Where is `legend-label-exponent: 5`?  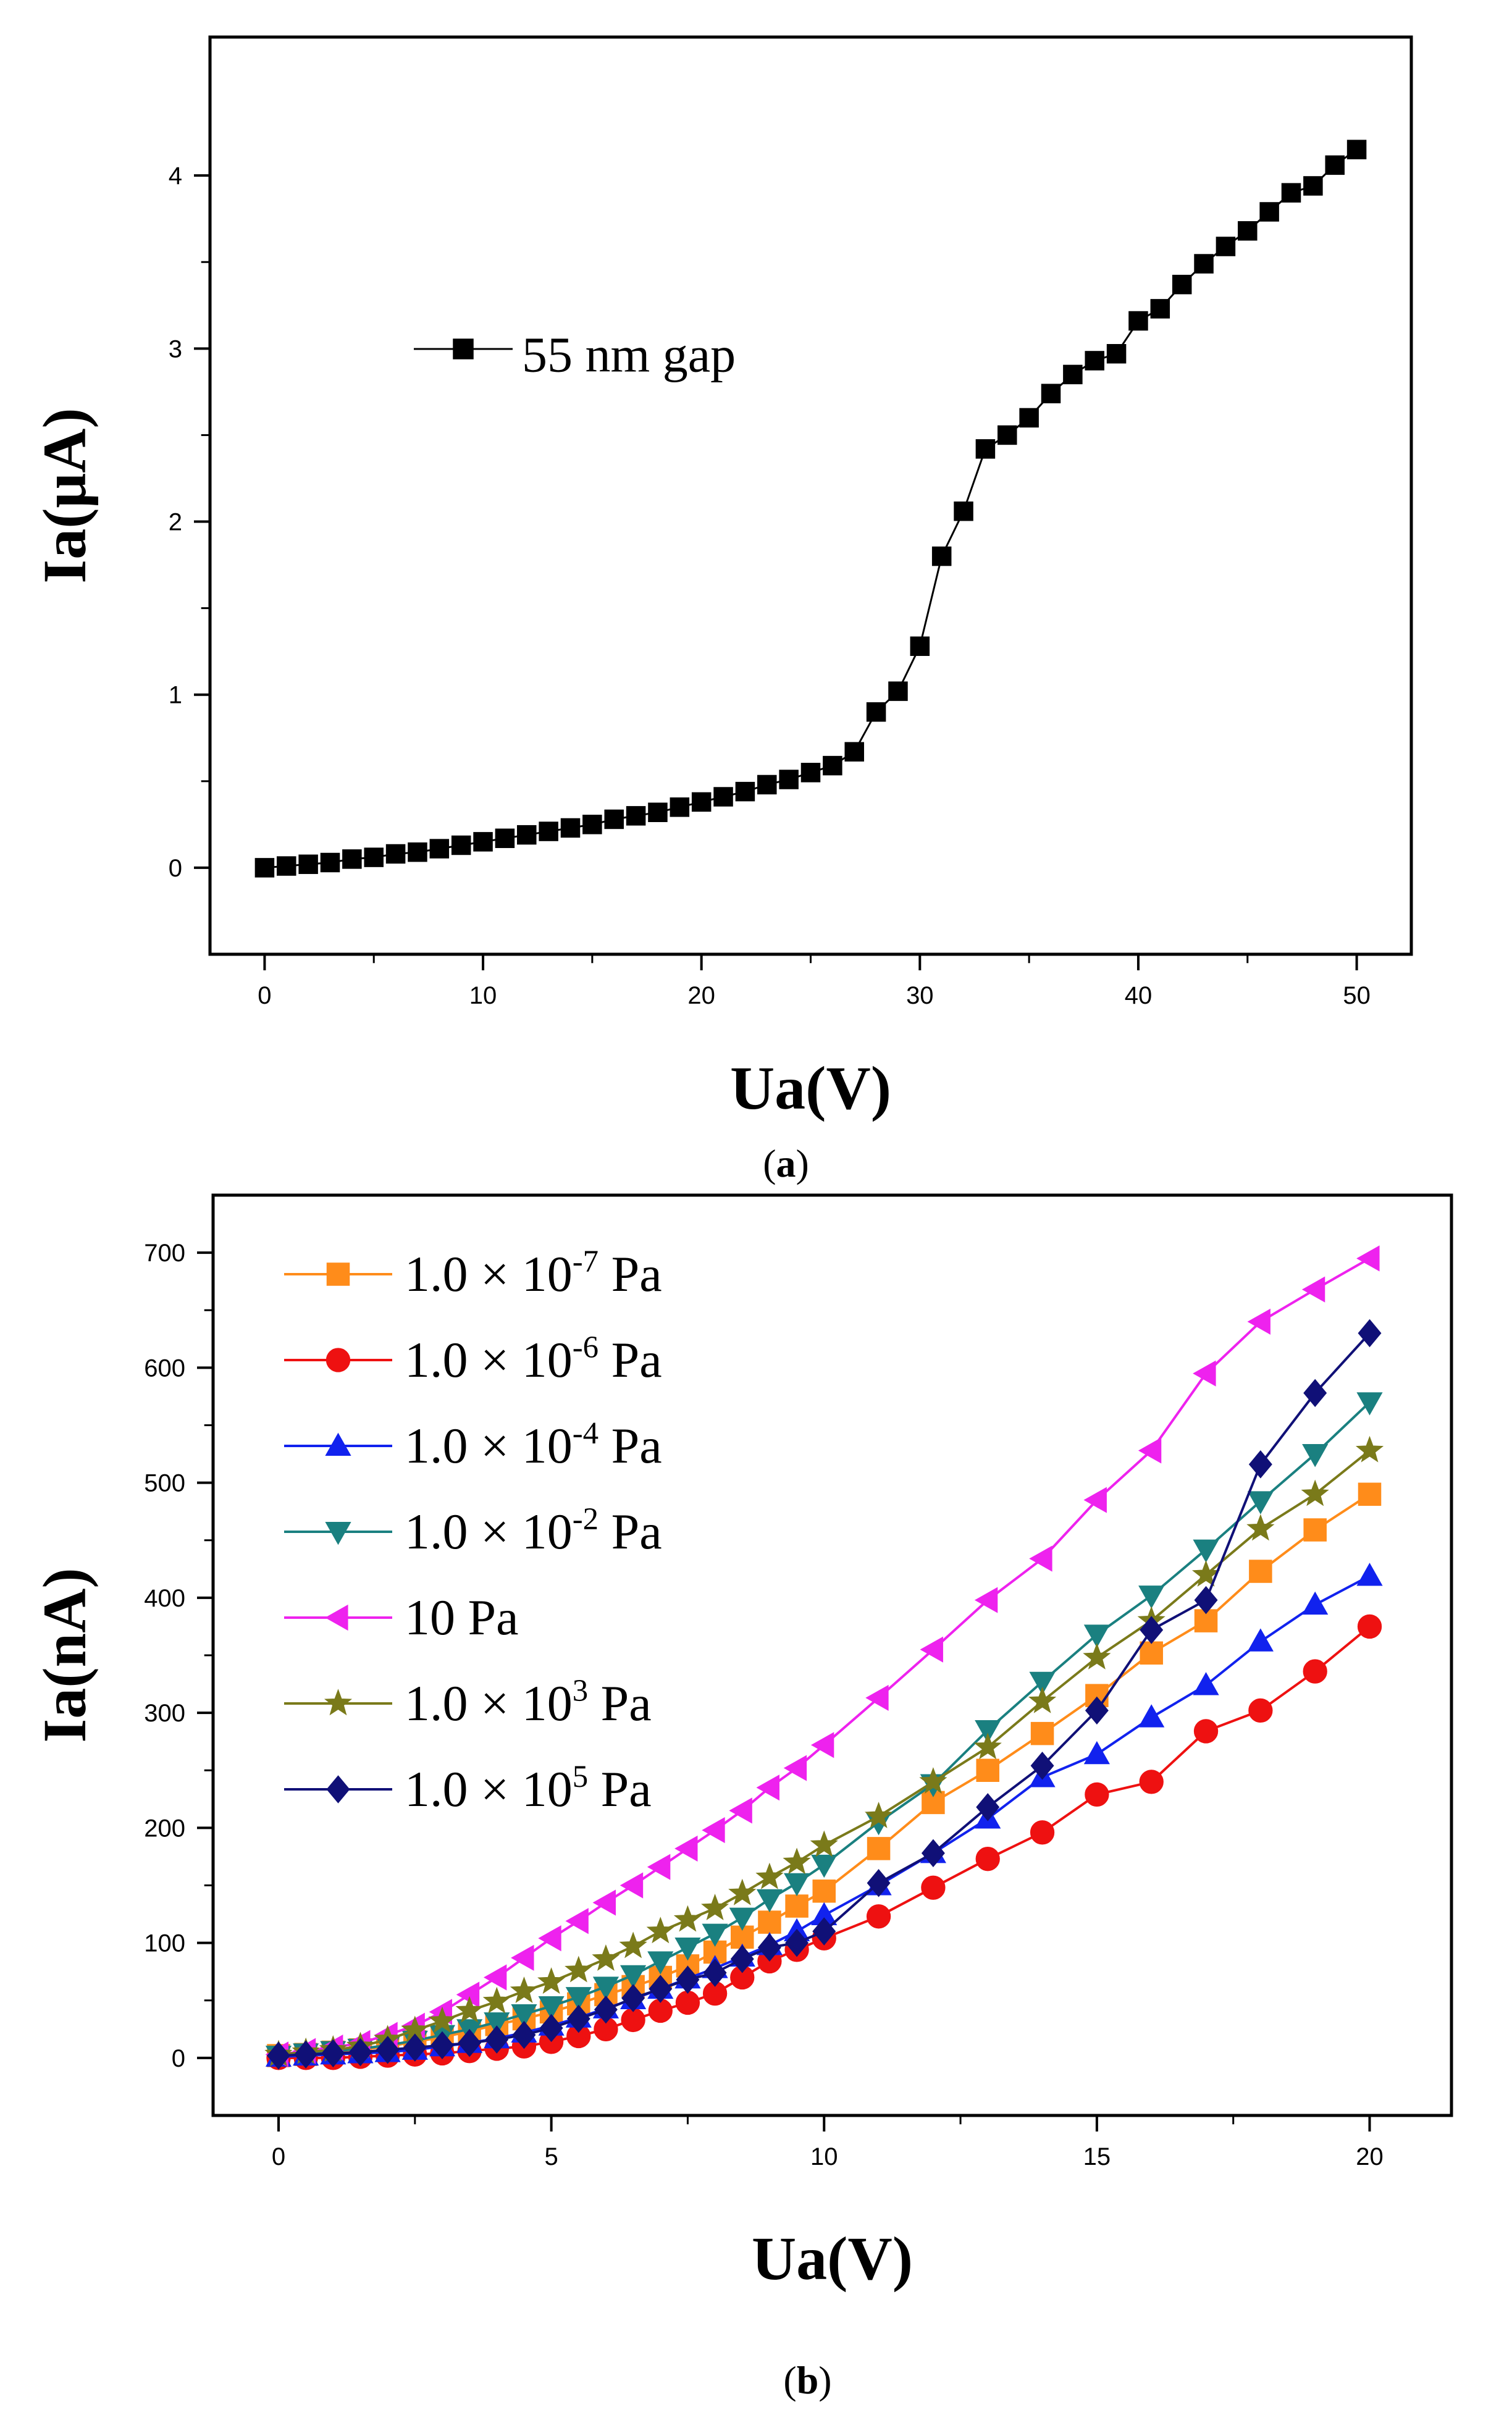 legend-label-exponent: 5 is located at coordinates (580, 1777).